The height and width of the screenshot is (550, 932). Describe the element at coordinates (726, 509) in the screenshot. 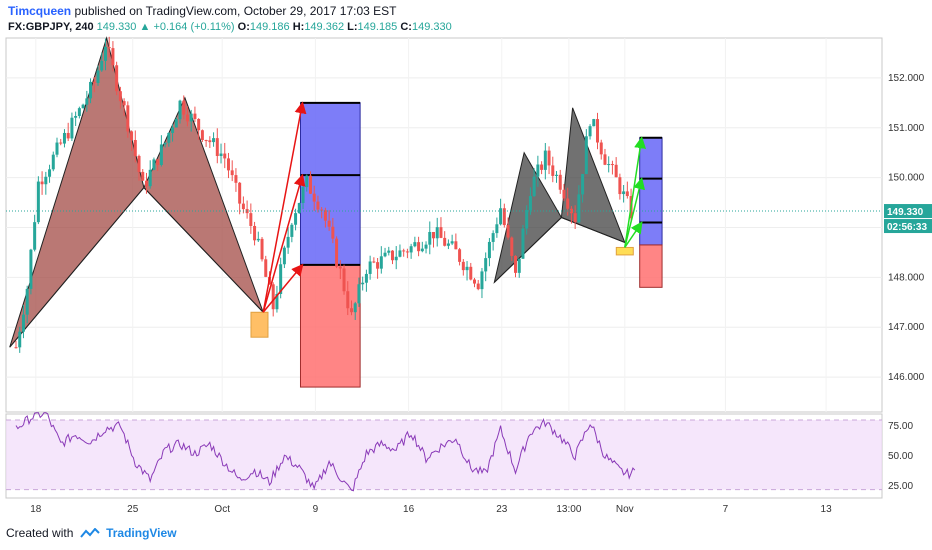

I see `time-tick-label: 7` at that location.